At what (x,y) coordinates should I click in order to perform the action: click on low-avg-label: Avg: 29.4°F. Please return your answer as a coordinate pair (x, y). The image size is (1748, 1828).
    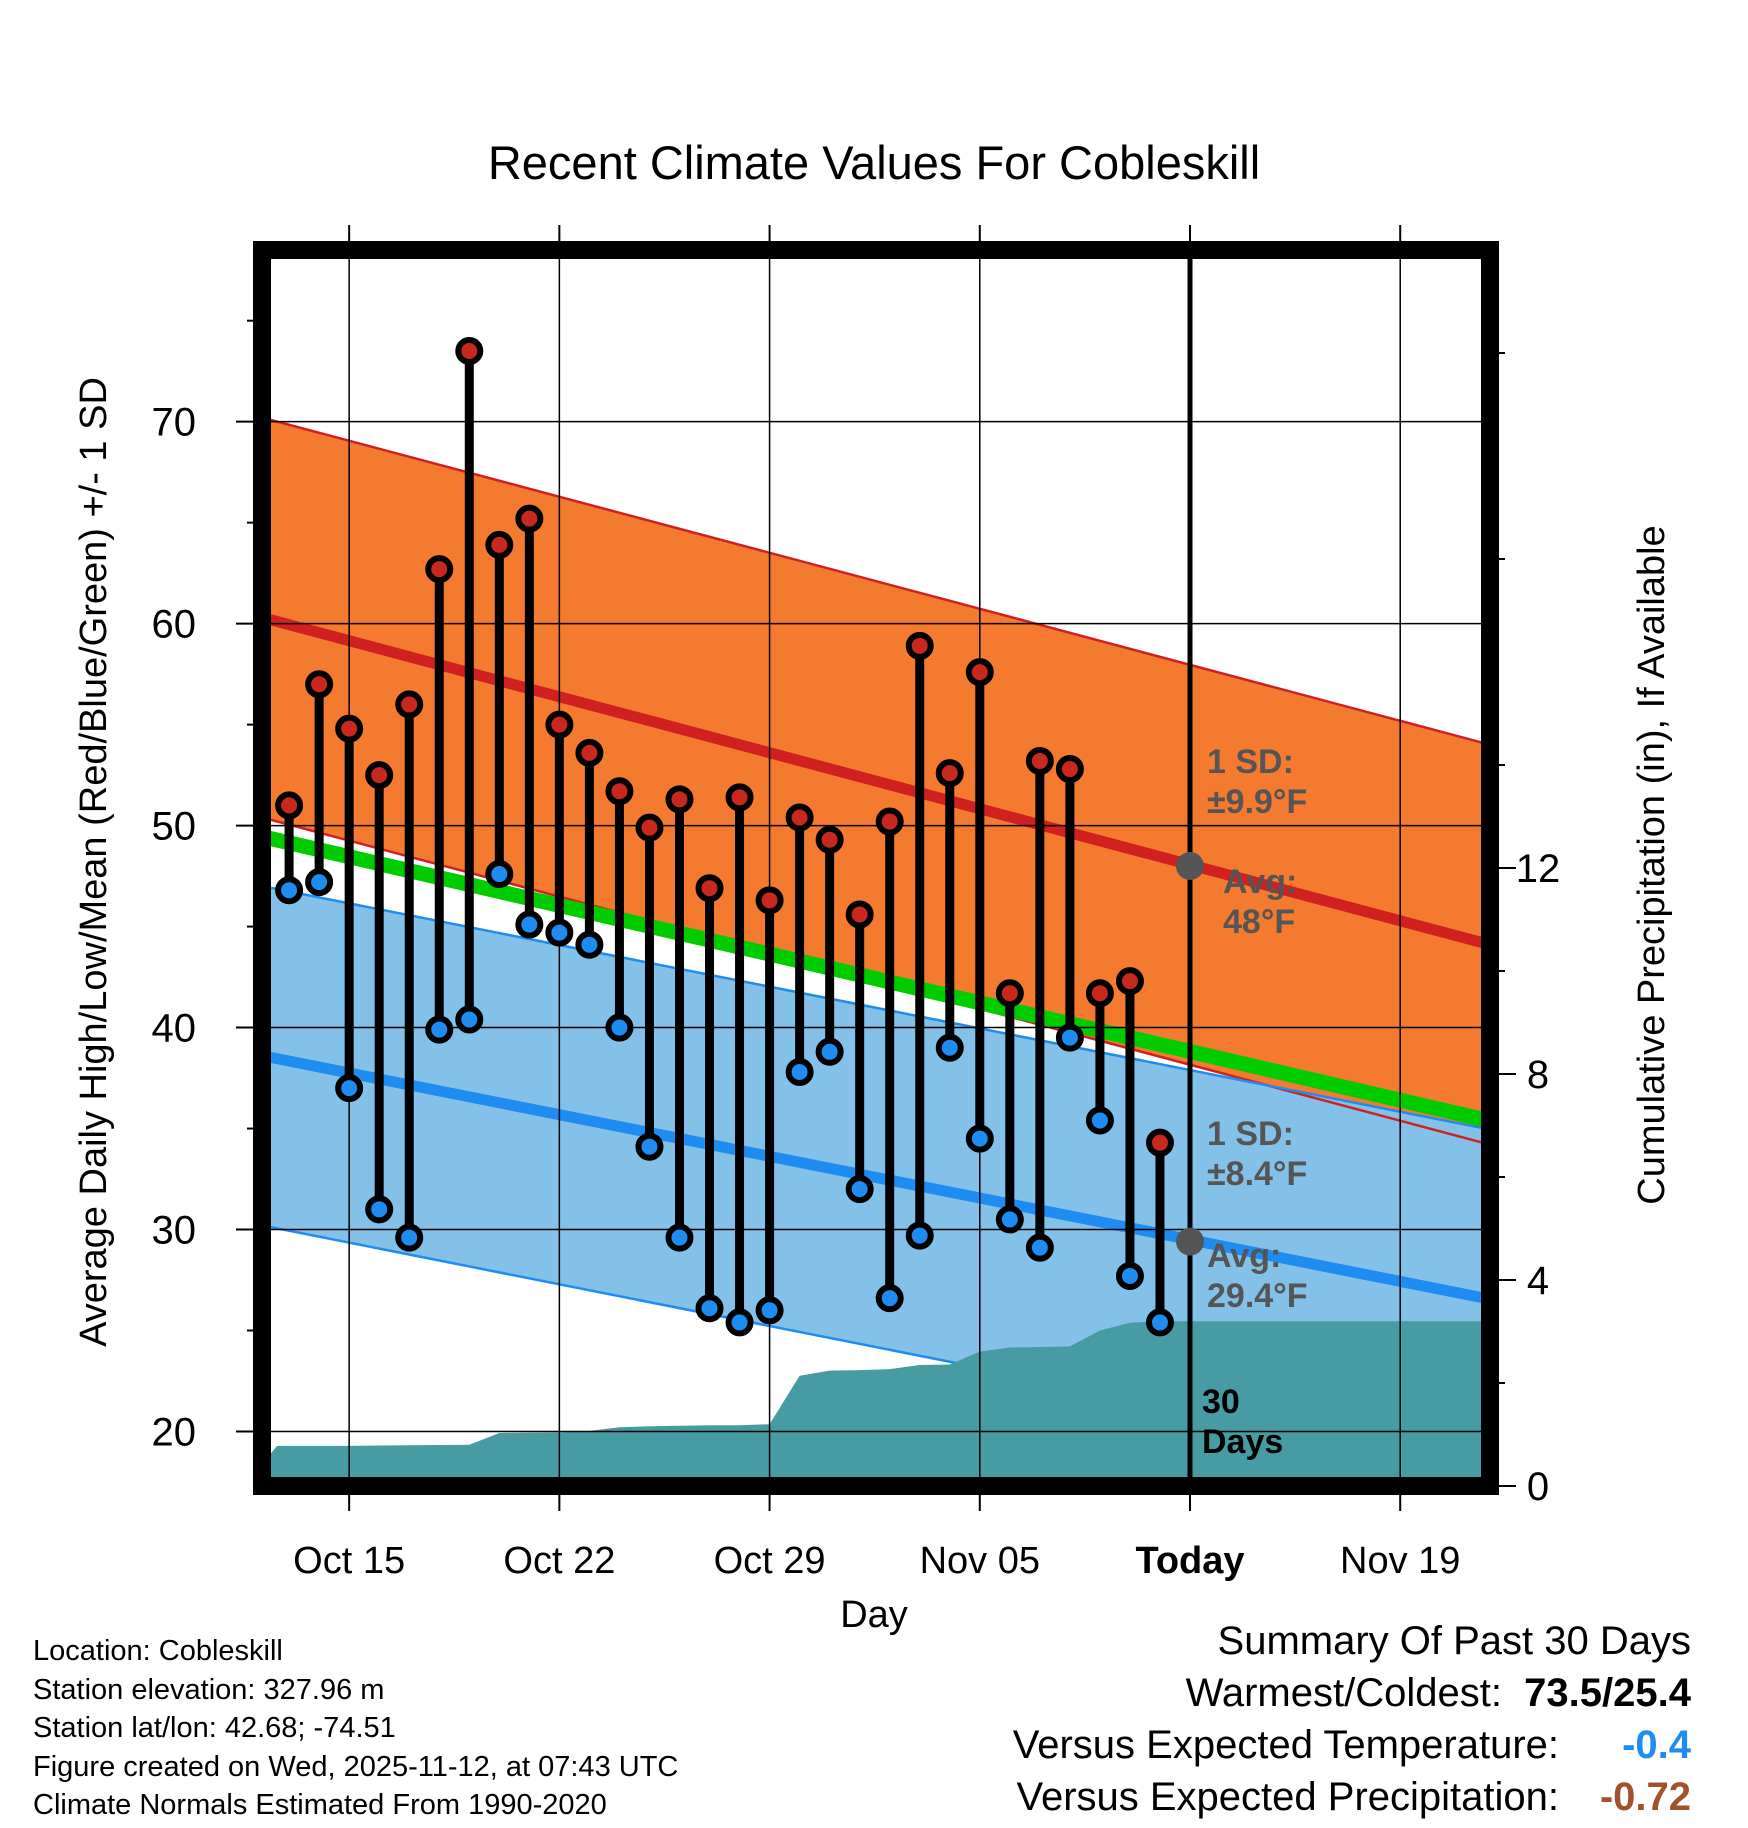
    Looking at the image, I should click on (1257, 1276).